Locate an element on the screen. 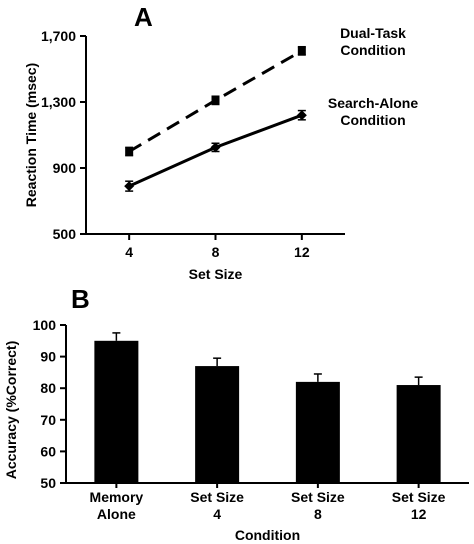  panel-b-category-label: 8 is located at coordinates (318, 514).